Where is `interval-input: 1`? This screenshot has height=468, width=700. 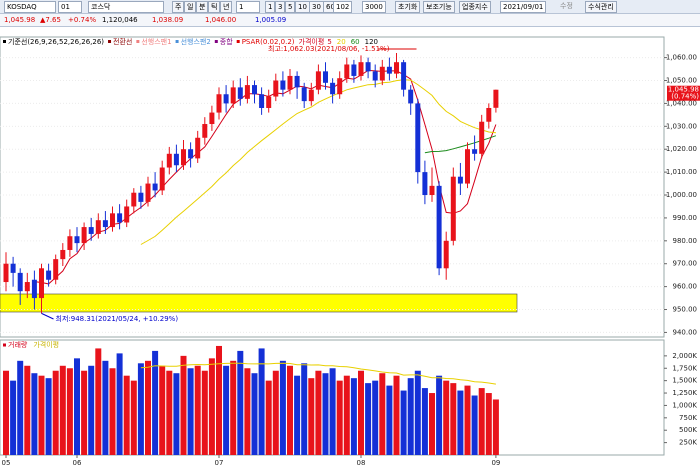 interval-input: 1 is located at coordinates (248, 7).